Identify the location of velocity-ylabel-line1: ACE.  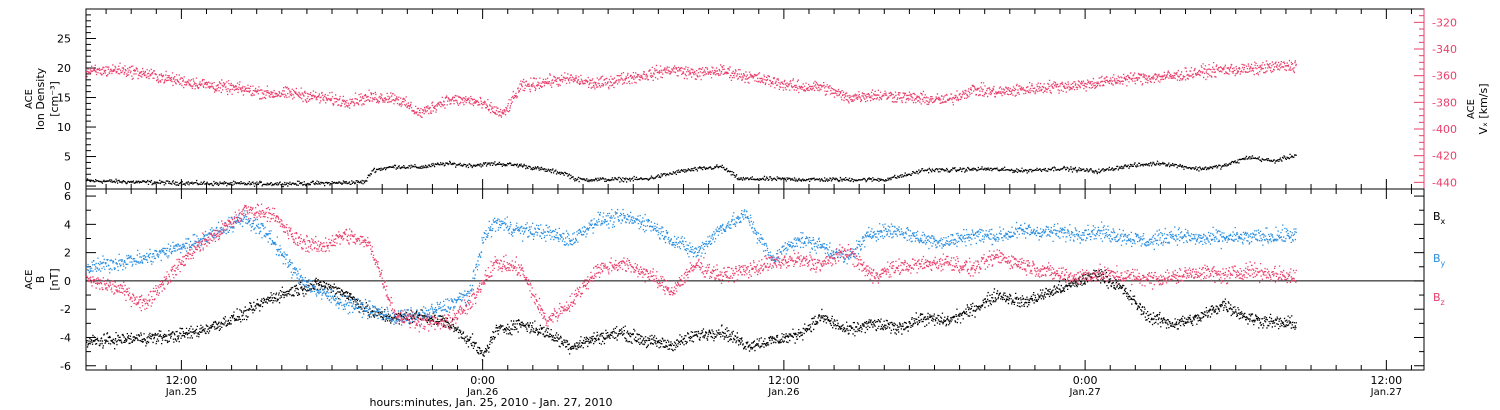
(1471, 109).